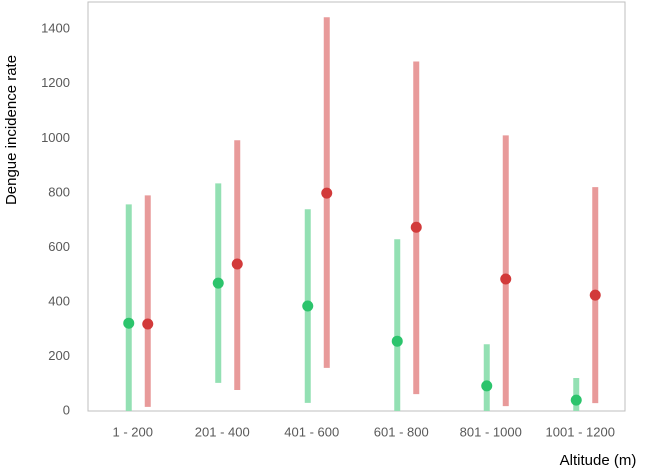  I want to click on x-tick-label: 201 - 400, so click(222, 431).